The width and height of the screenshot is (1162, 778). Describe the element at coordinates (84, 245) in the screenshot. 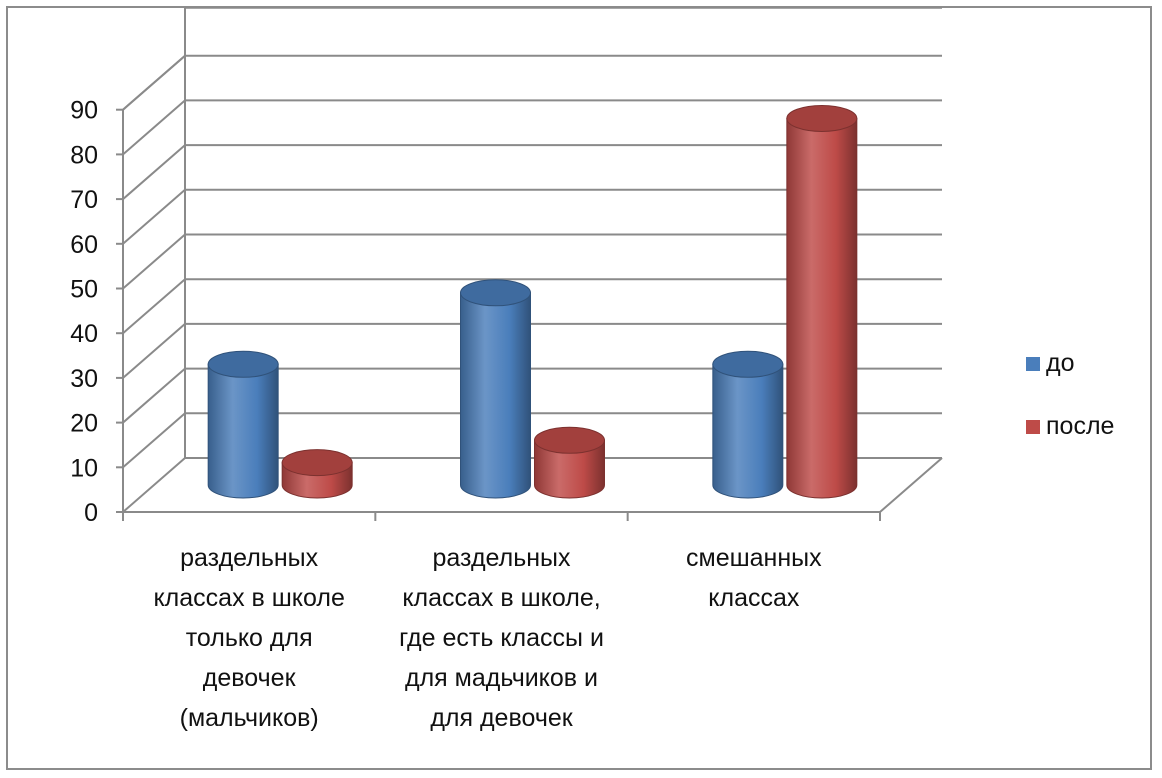

I see `y-tick-label: 60` at that location.